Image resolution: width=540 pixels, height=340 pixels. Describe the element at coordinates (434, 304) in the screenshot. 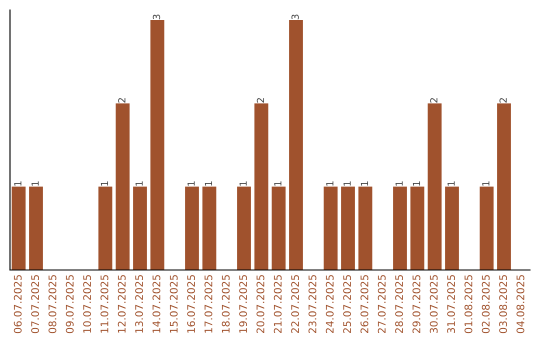

I see `x-tick-label: 30.07.2025` at that location.